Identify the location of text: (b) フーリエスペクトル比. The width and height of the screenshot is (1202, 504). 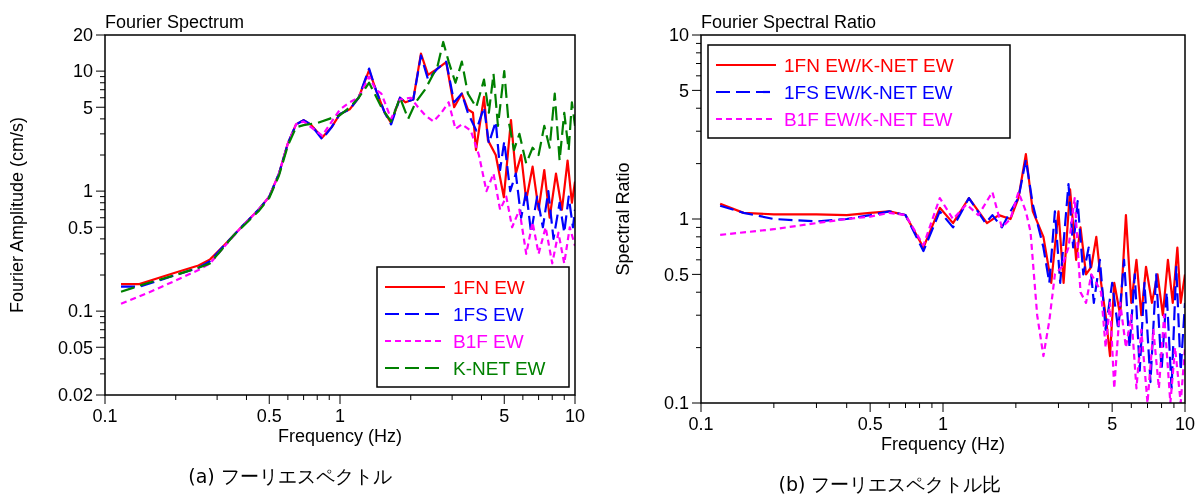
(890, 484).